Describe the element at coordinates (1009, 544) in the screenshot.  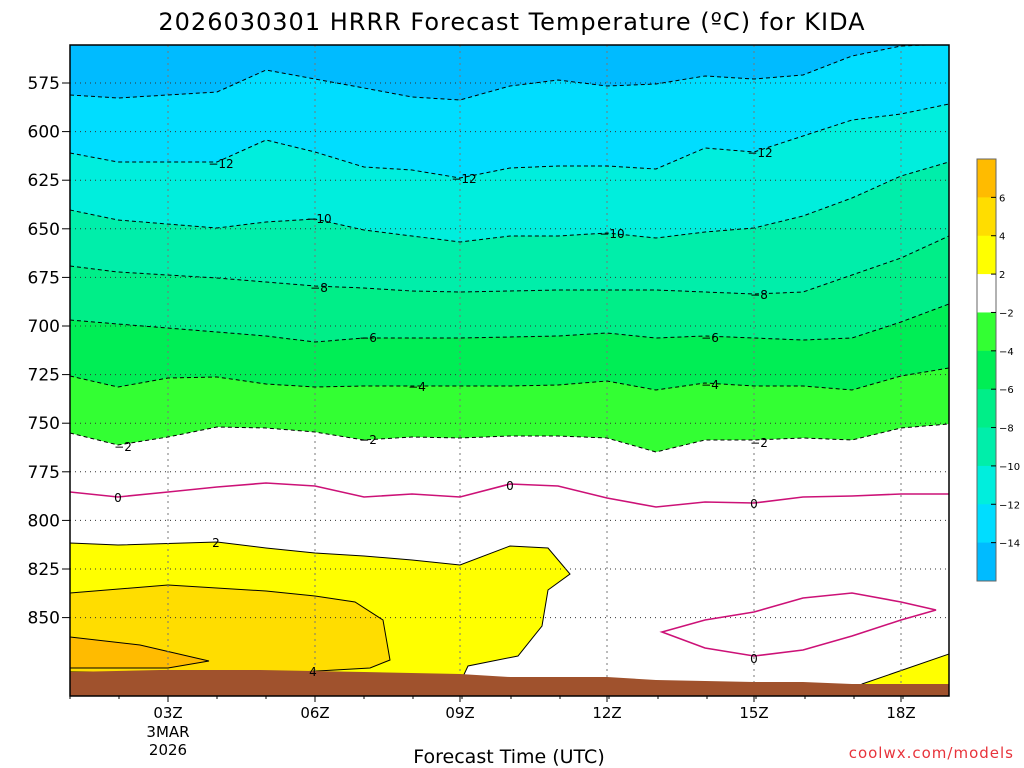
I see `colorbar-tick-label: −14` at that location.